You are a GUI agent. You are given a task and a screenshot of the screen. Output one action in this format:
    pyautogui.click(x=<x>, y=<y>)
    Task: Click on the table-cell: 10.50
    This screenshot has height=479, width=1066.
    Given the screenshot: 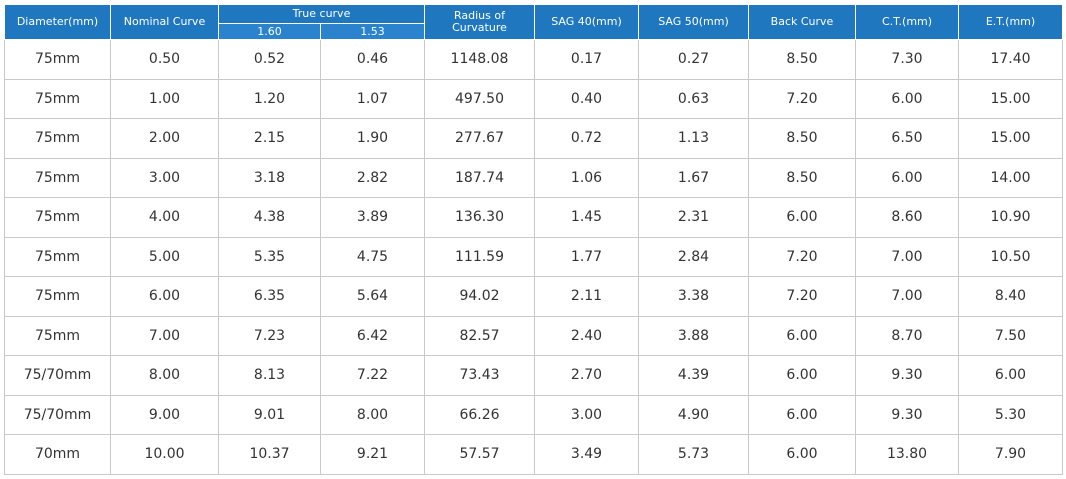 What is the action you would take?
    pyautogui.click(x=1010, y=256)
    